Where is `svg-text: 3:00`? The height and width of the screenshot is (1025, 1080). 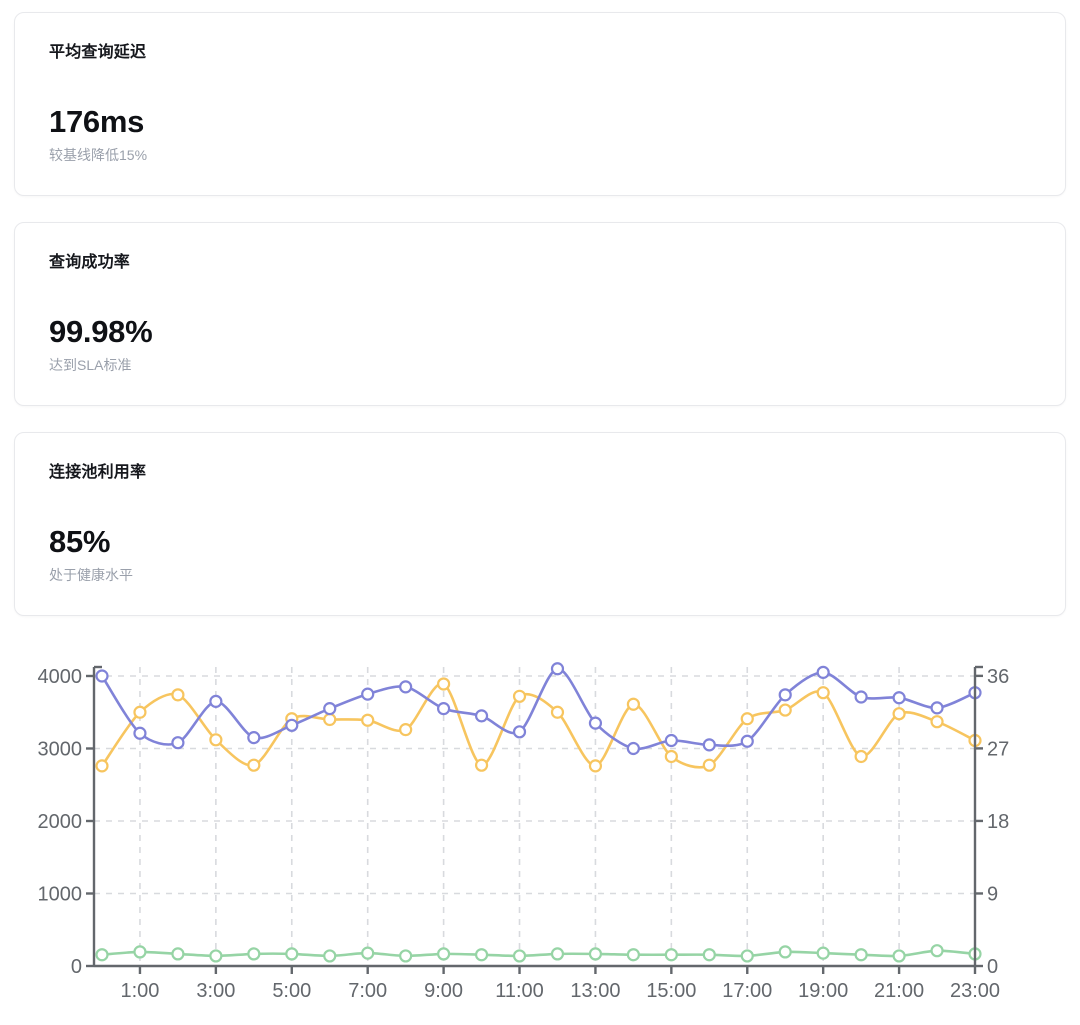
svg-text: 3:00 is located at coordinates (215, 991).